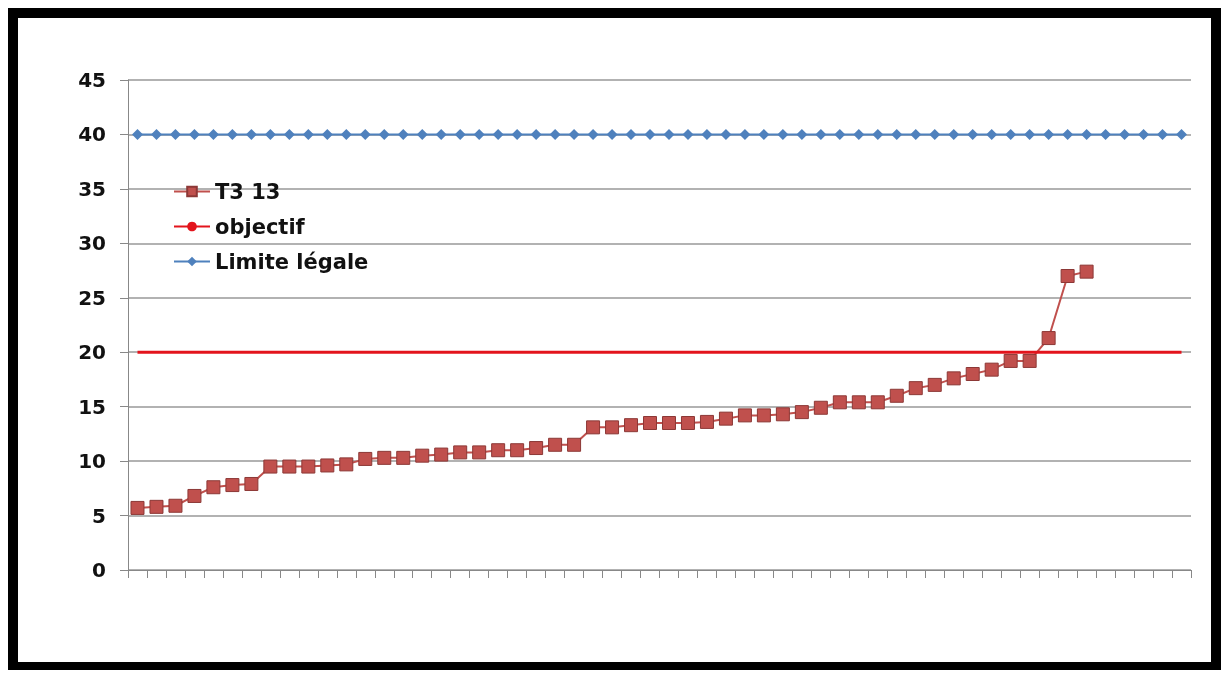  Describe the element at coordinates (92, 243) in the screenshot. I see `y-tick-label: 30` at that location.